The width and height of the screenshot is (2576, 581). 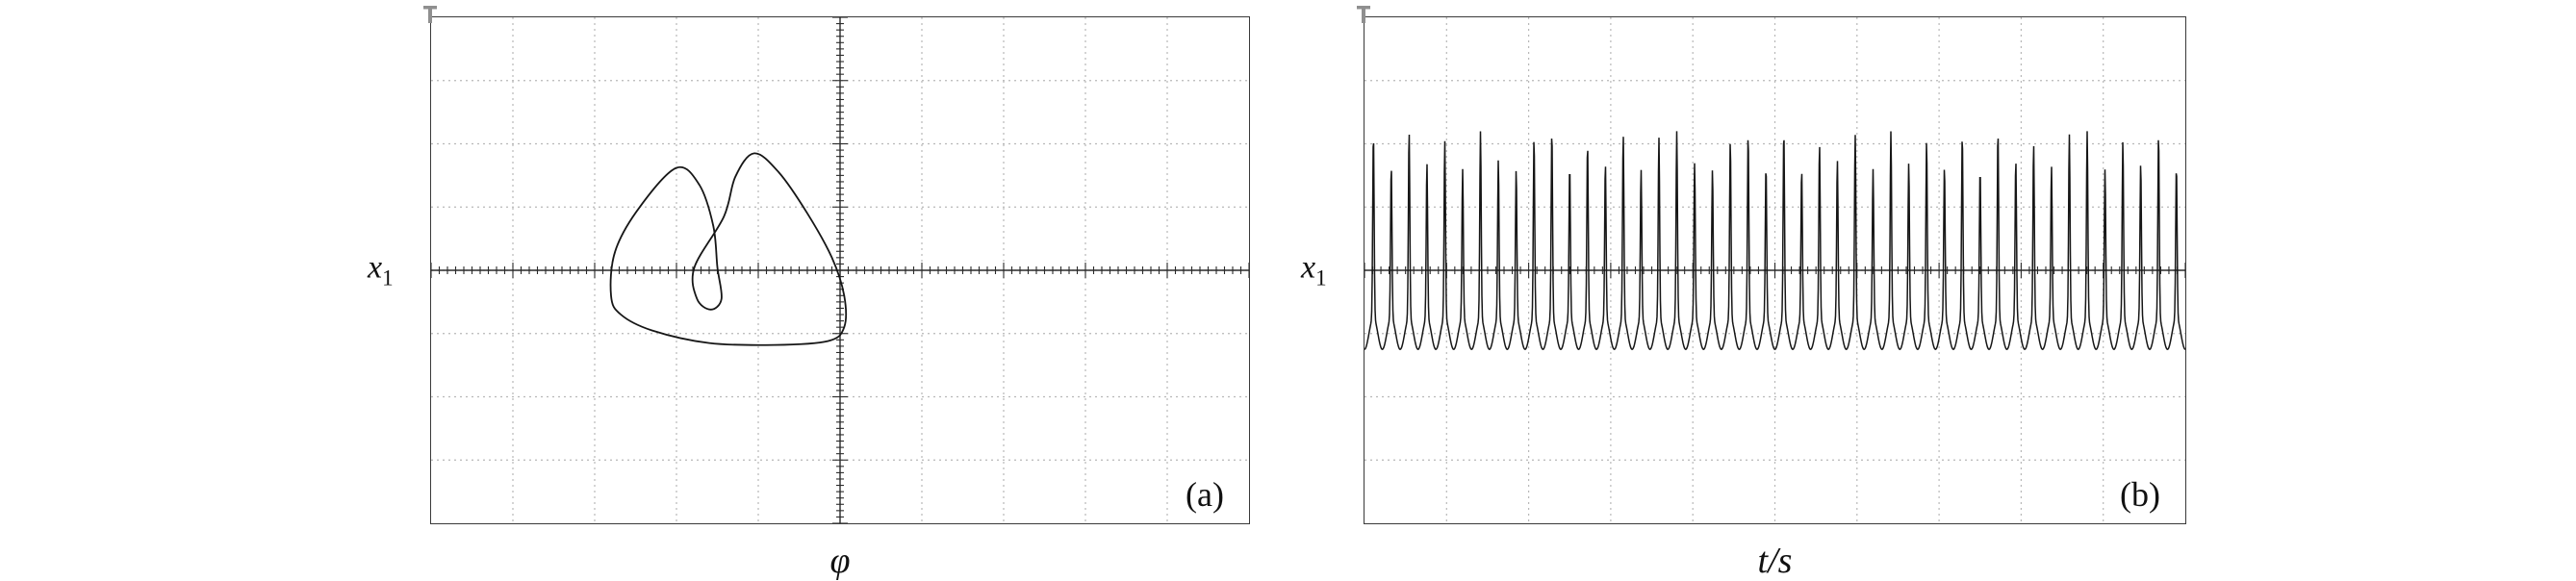 I want to click on y-axis-label-a: x1, so click(x=381, y=269).